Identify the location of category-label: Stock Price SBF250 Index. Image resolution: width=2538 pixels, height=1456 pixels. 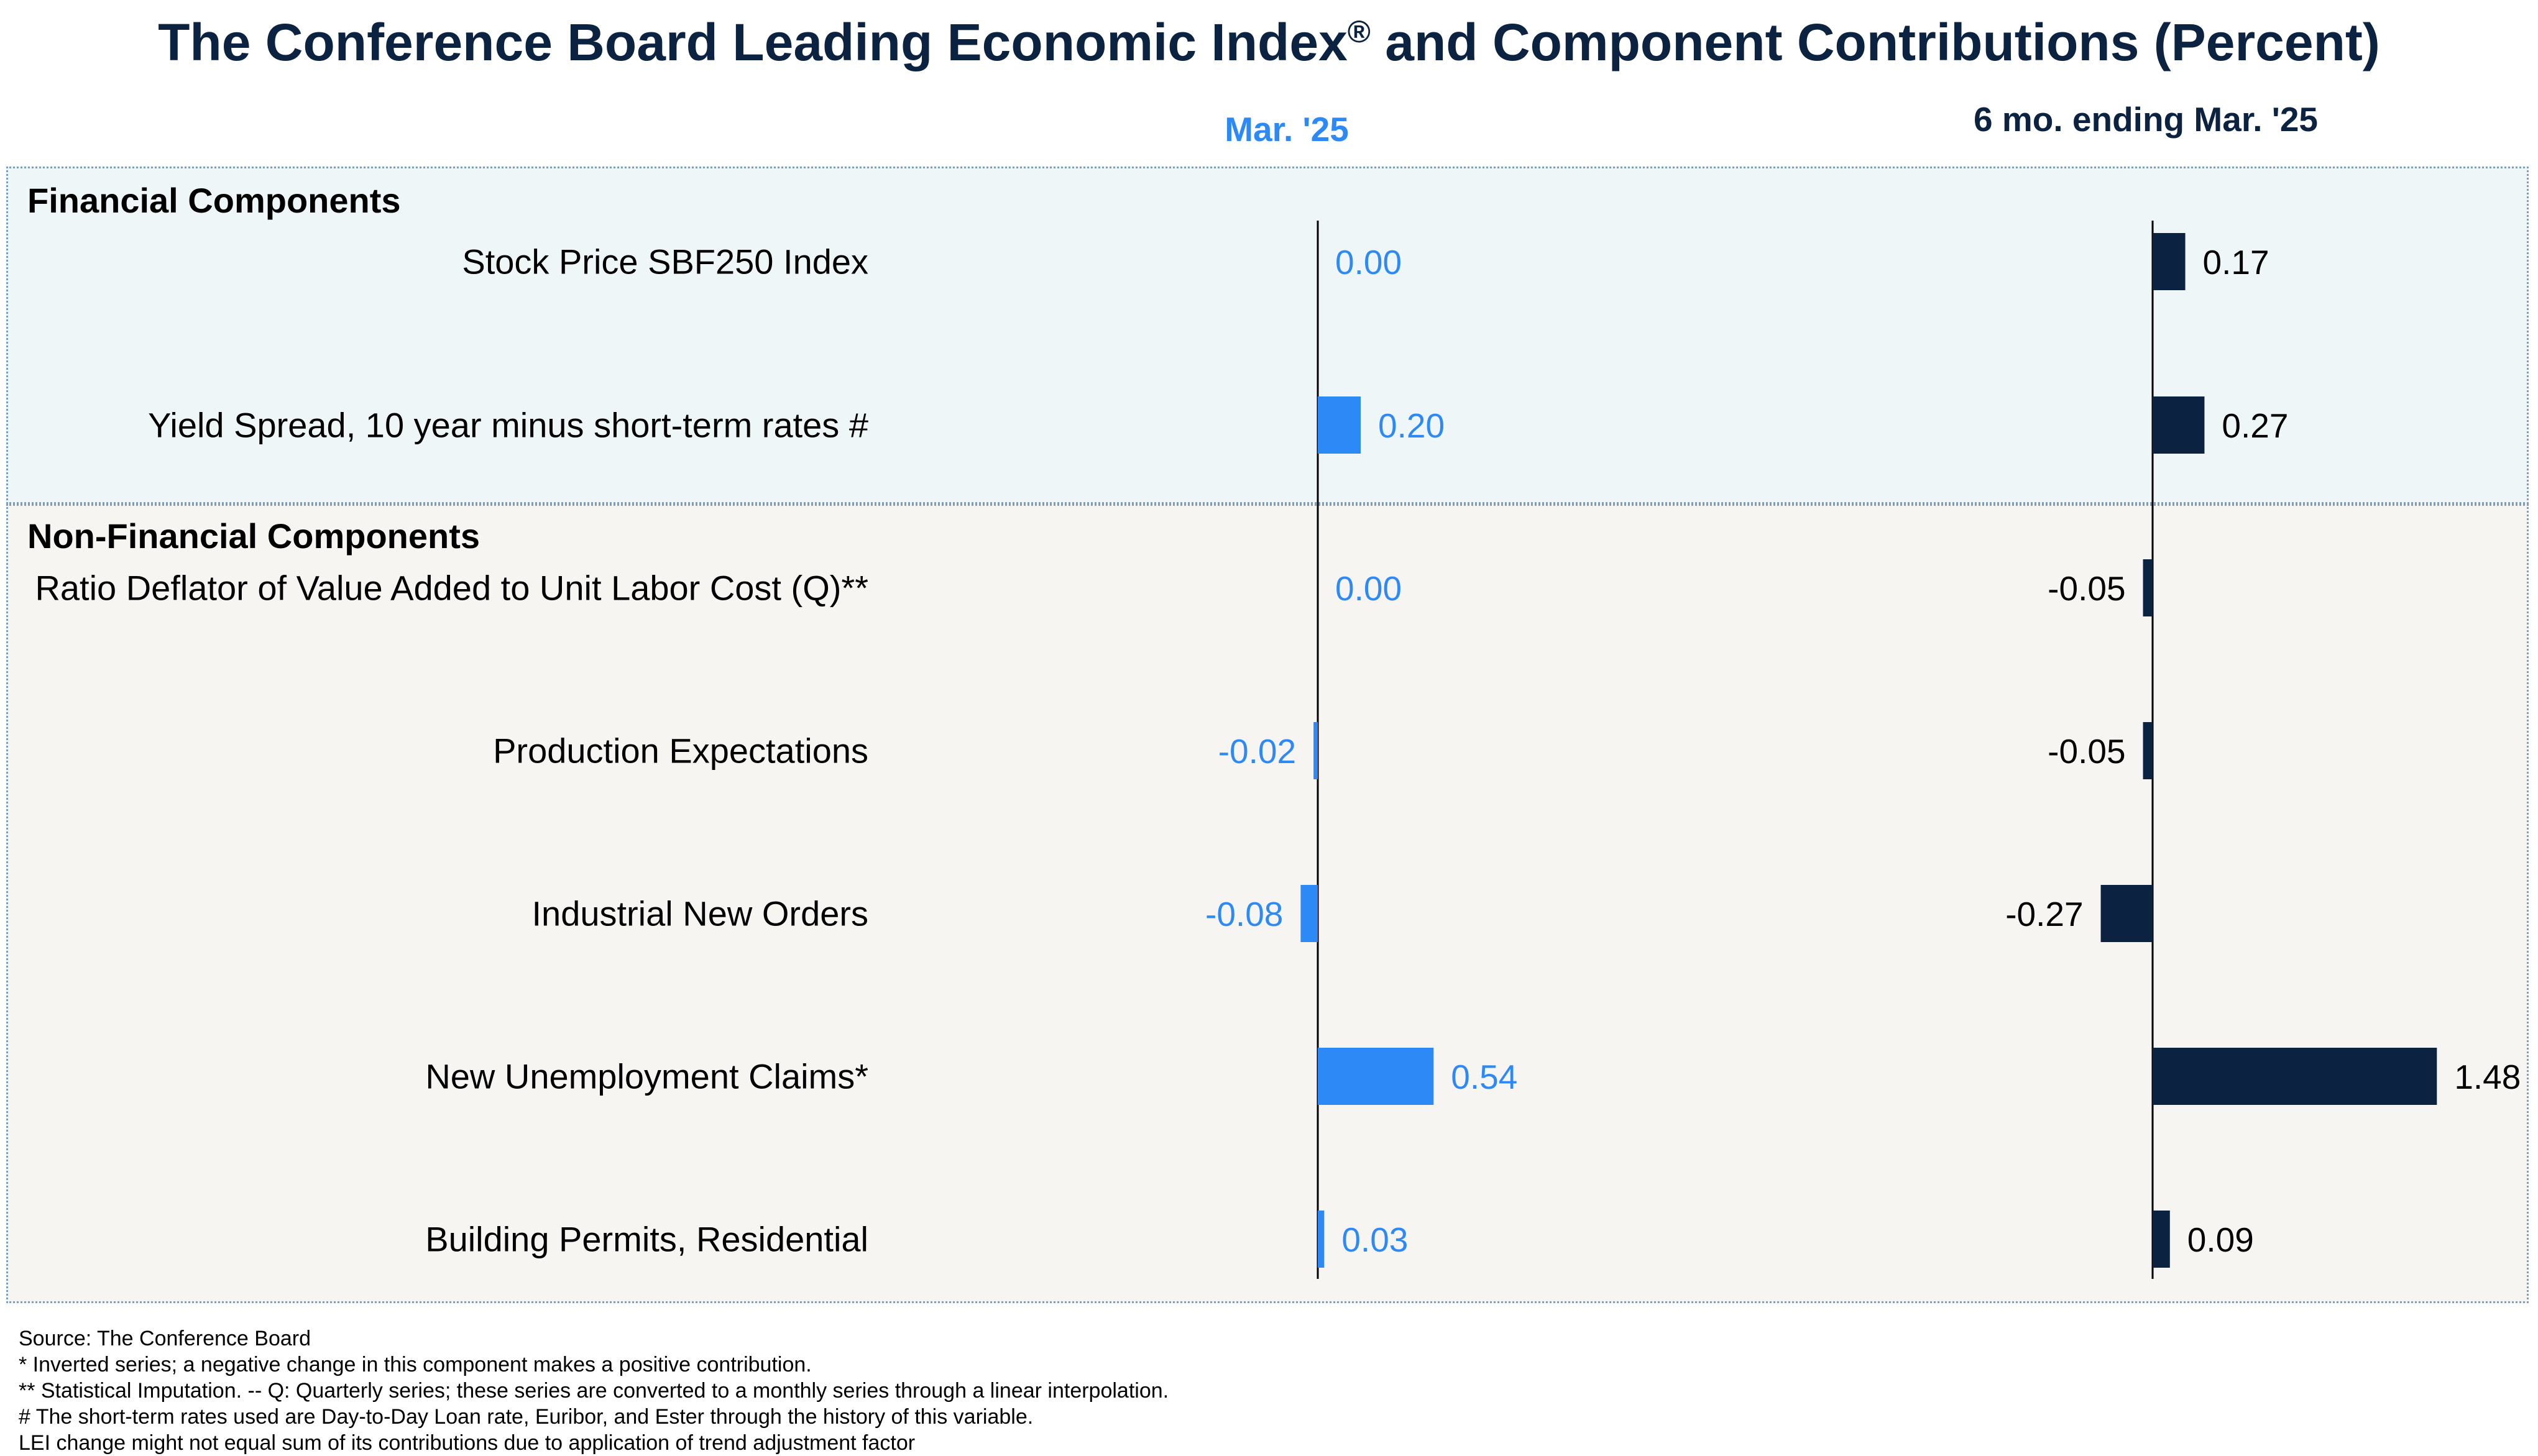
(665, 262).